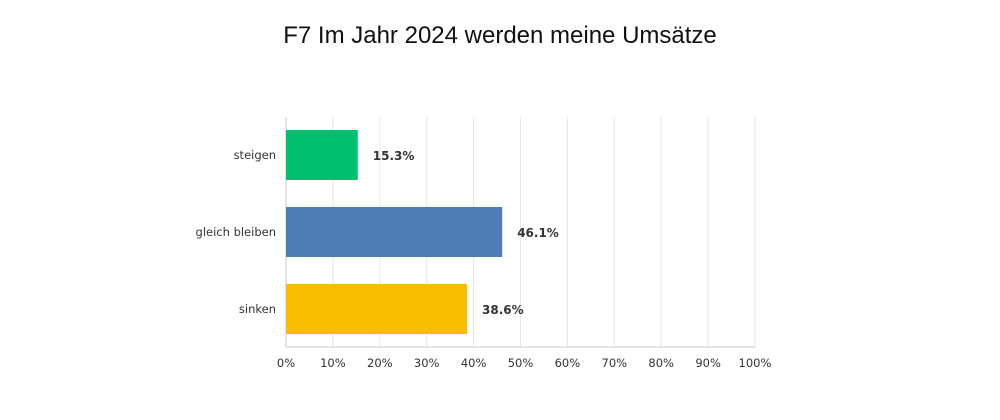 This screenshot has height=420, width=1000. What do you see at coordinates (521, 363) in the screenshot?
I see `x-tick-label: 50%` at bounding box center [521, 363].